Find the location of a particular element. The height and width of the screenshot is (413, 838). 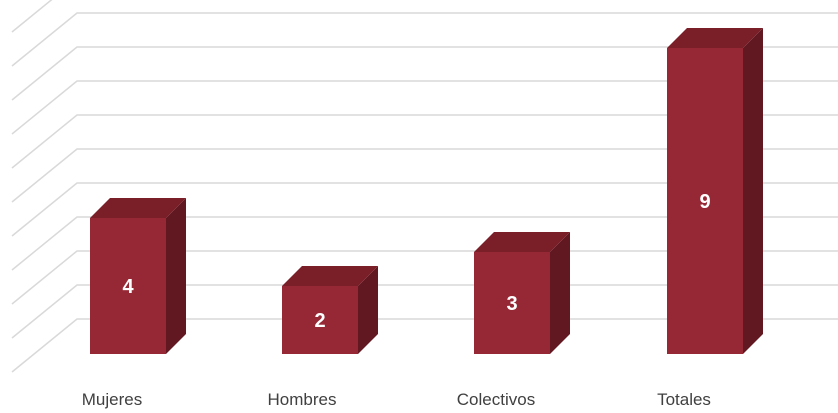

data-label-colectivos: 3 is located at coordinates (511, 304).